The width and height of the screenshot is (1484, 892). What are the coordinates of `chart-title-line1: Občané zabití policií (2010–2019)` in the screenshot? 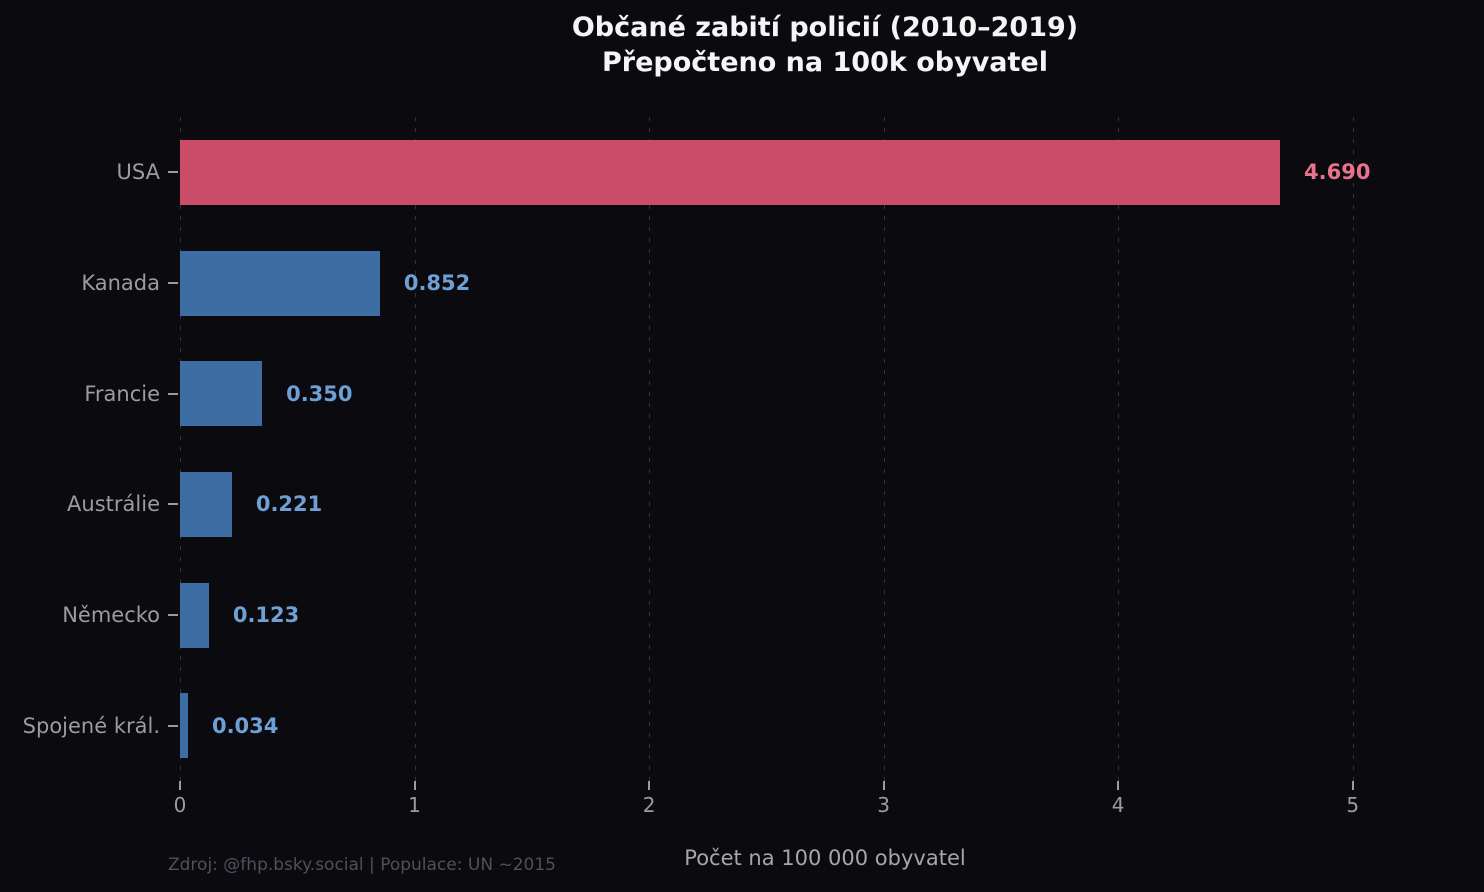 It's located at (825, 27).